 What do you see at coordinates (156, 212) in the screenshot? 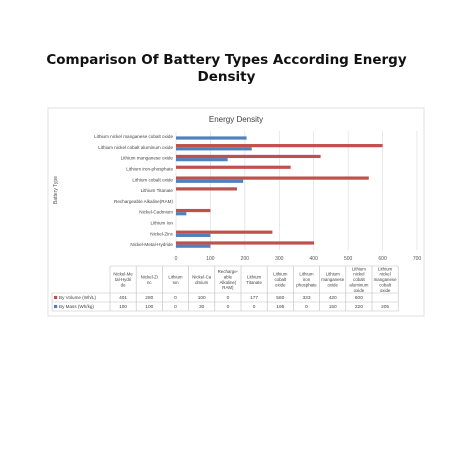
I see `category-label: Nickel-Cadmium` at bounding box center [156, 212].